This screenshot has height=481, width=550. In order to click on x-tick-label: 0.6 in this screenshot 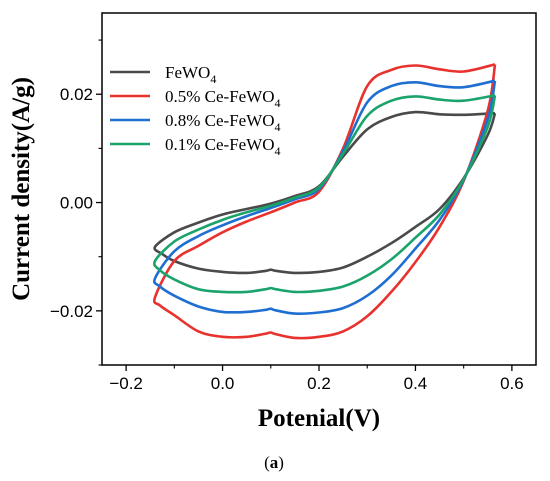, I will do `click(512, 383)`.